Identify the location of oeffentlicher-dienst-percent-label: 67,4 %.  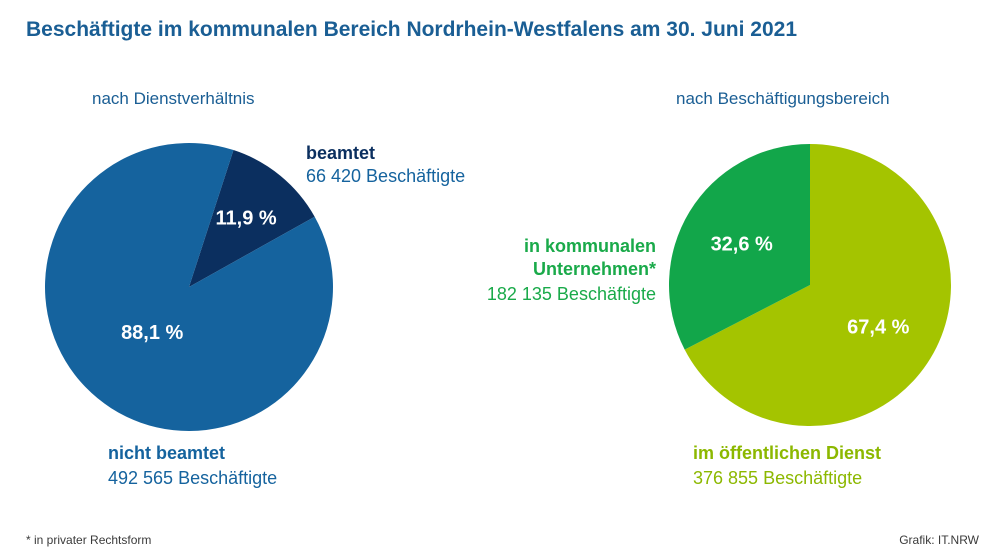
(878, 328).